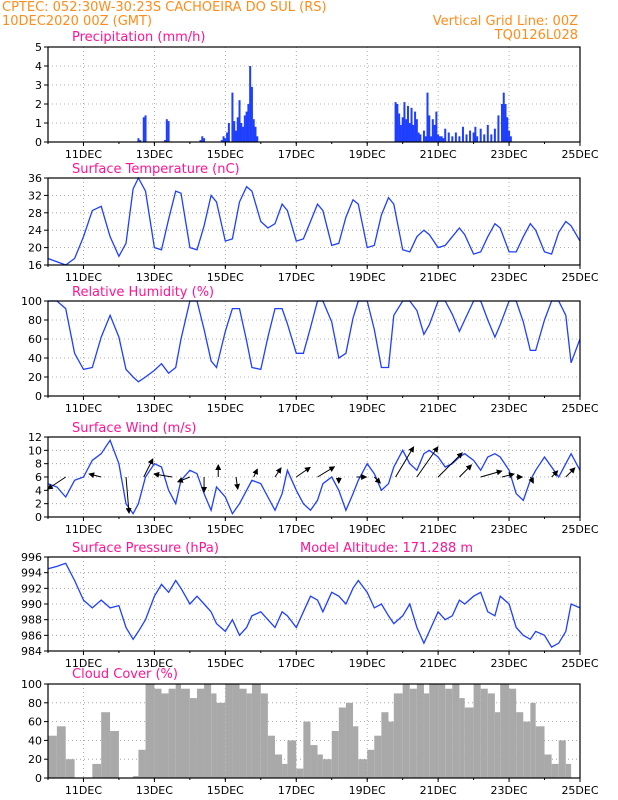  What do you see at coordinates (154, 408) in the screenshot?
I see `x-tick-label: 13DEC` at bounding box center [154, 408].